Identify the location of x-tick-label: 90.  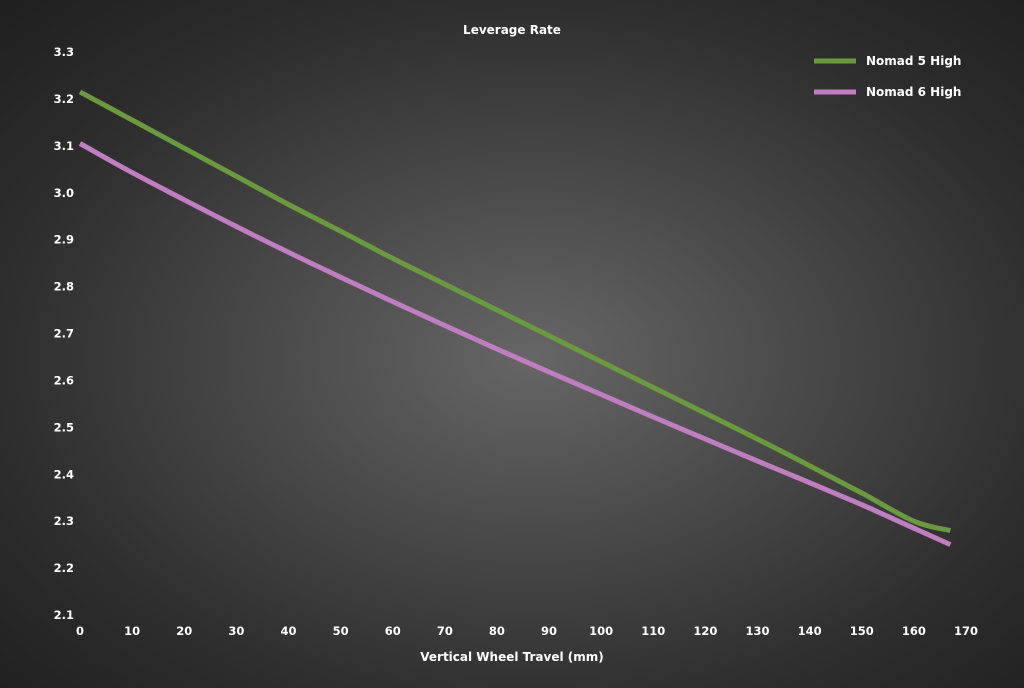
(549, 631).